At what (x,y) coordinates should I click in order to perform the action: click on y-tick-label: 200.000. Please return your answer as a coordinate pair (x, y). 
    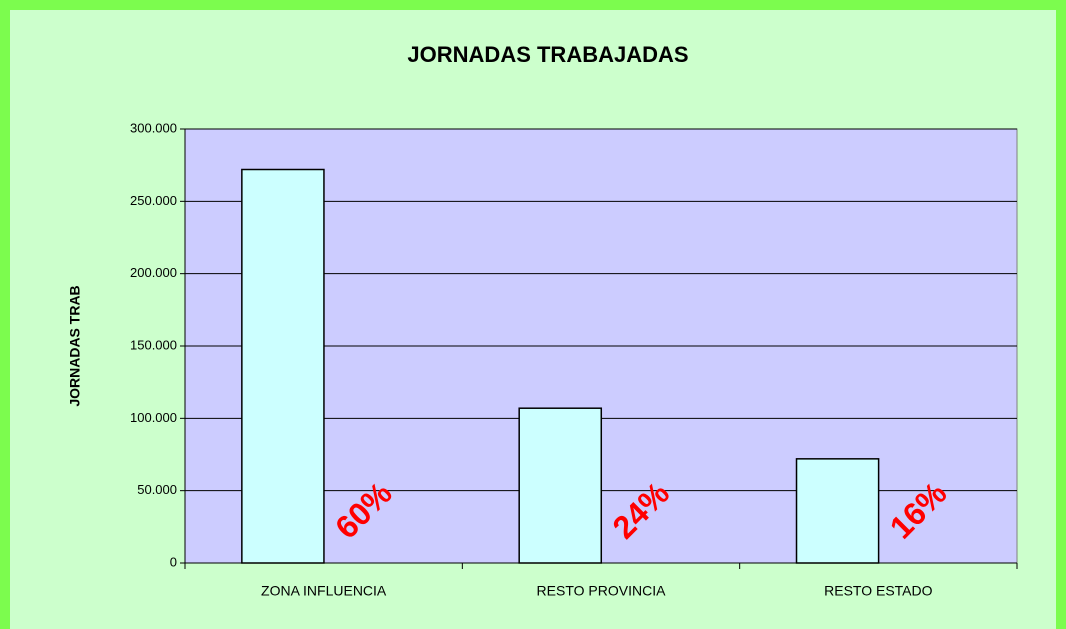
    Looking at the image, I should click on (153, 272).